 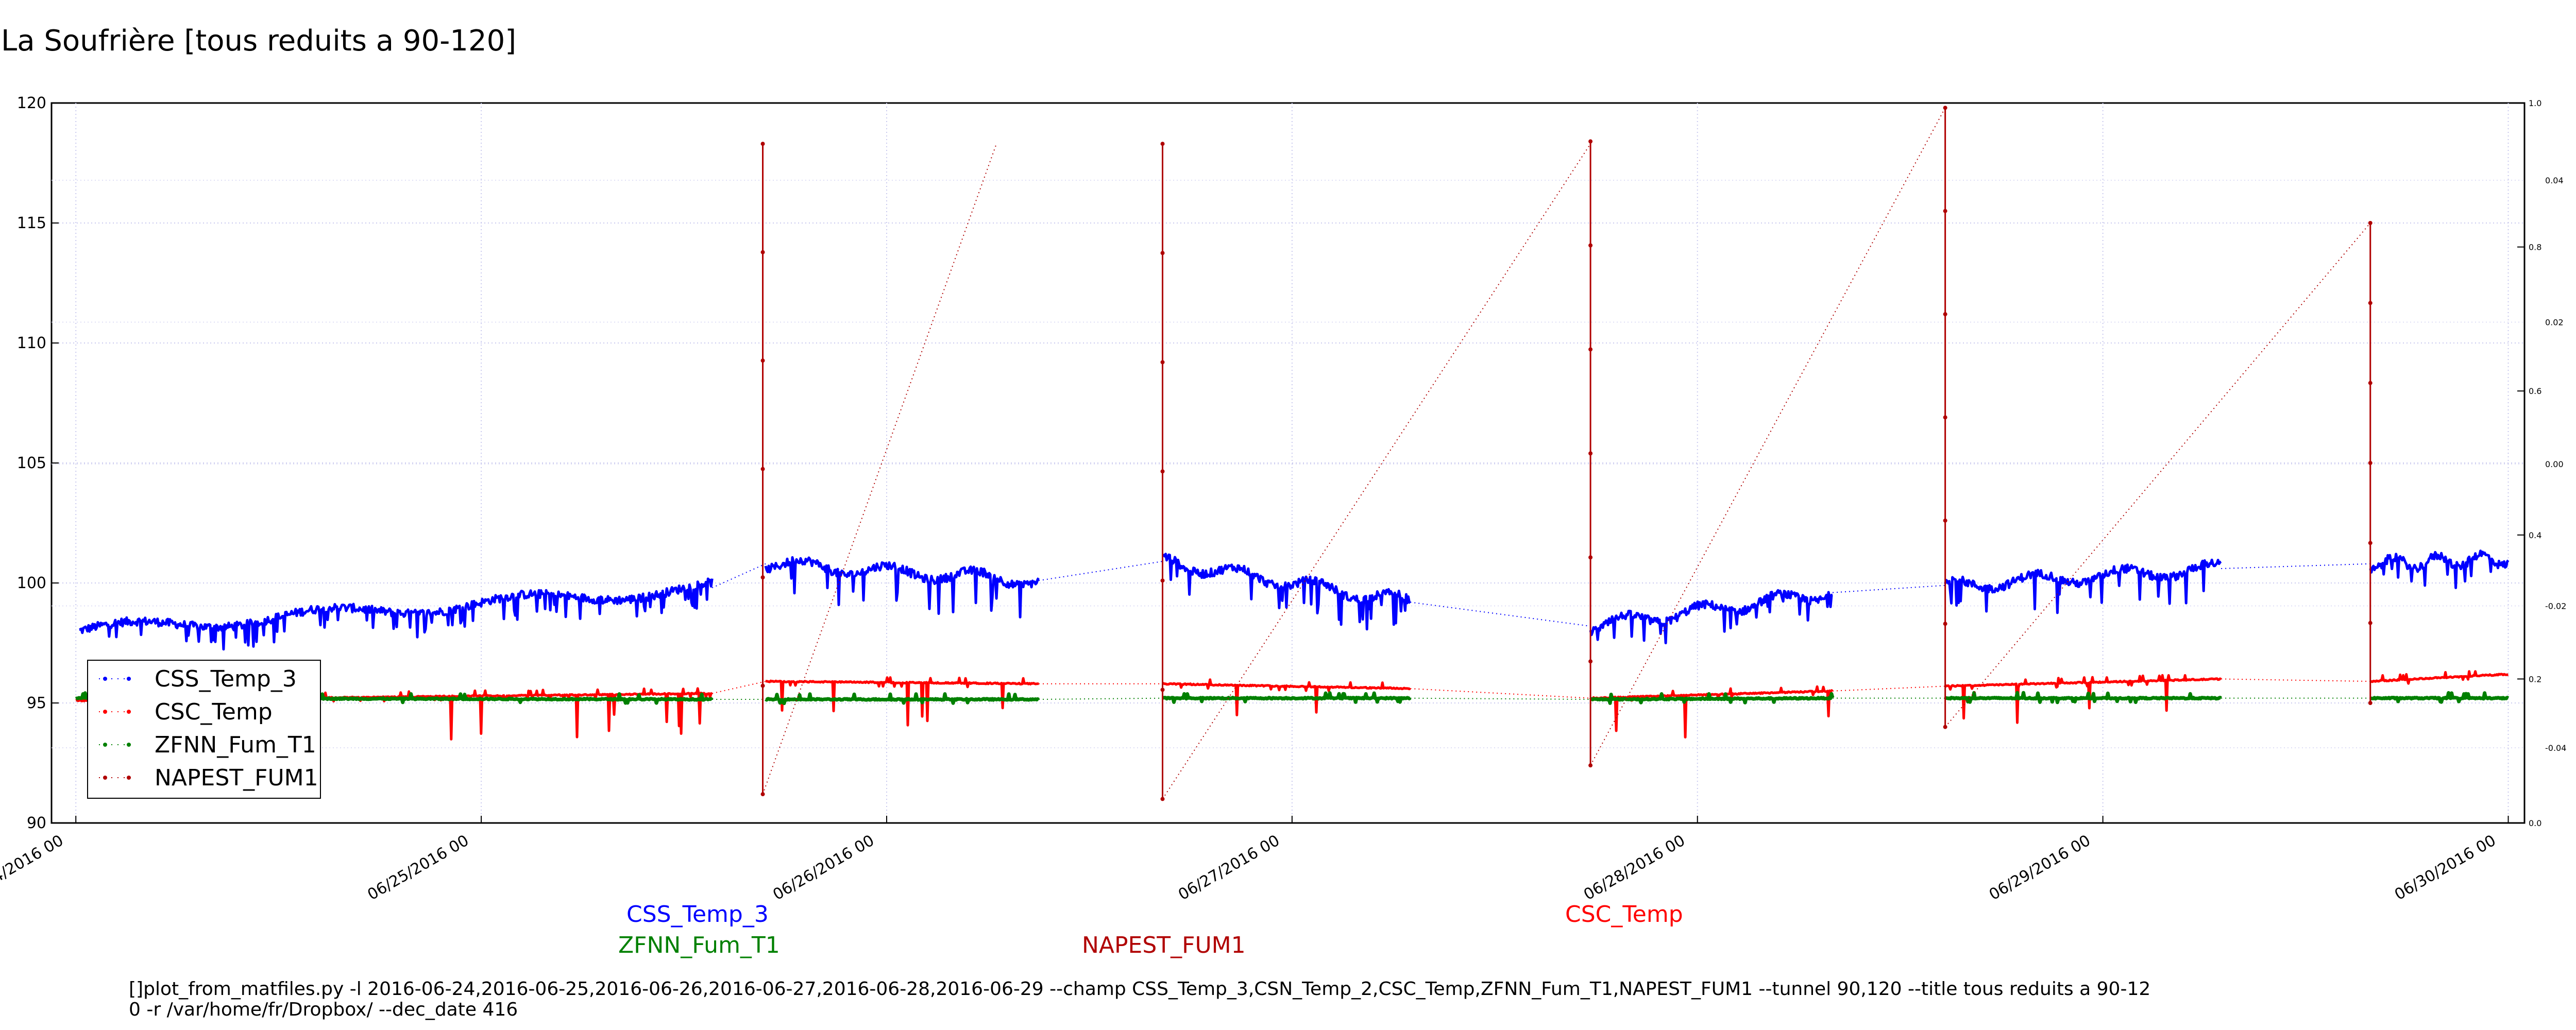 I want to click on right-tick-label: 0.6, so click(x=2535, y=391).